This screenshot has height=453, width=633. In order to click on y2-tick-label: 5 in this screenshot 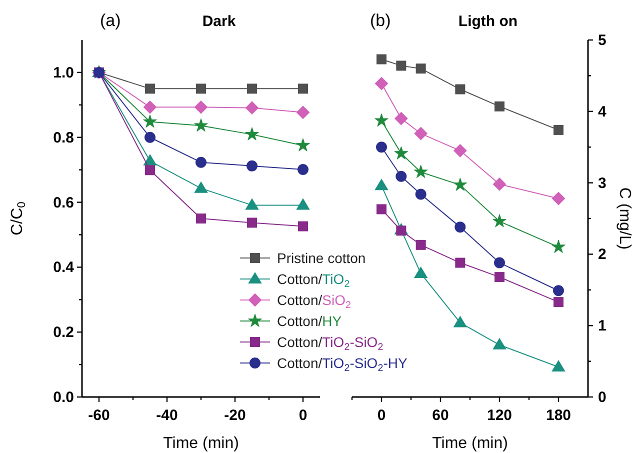, I will do `click(602, 40)`.